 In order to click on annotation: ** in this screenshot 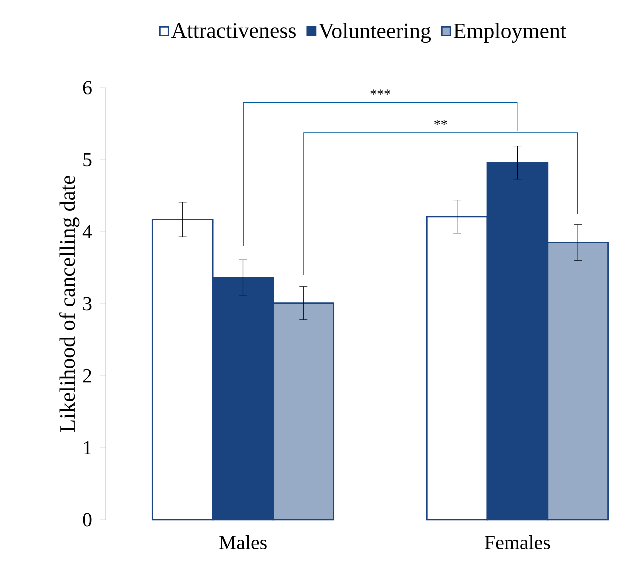, I will do `click(441, 123)`.